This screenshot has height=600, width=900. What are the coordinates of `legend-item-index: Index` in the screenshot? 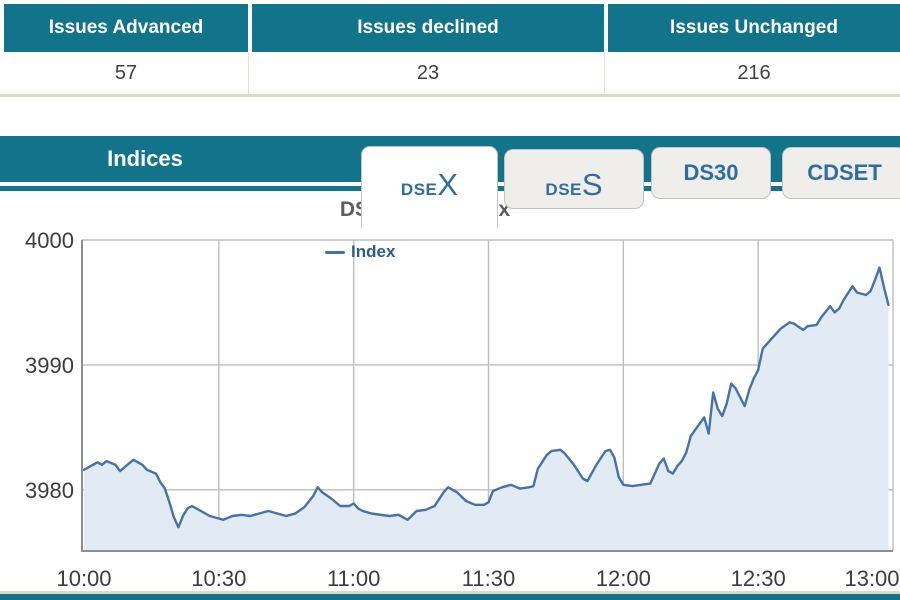 It's located at (360, 252).